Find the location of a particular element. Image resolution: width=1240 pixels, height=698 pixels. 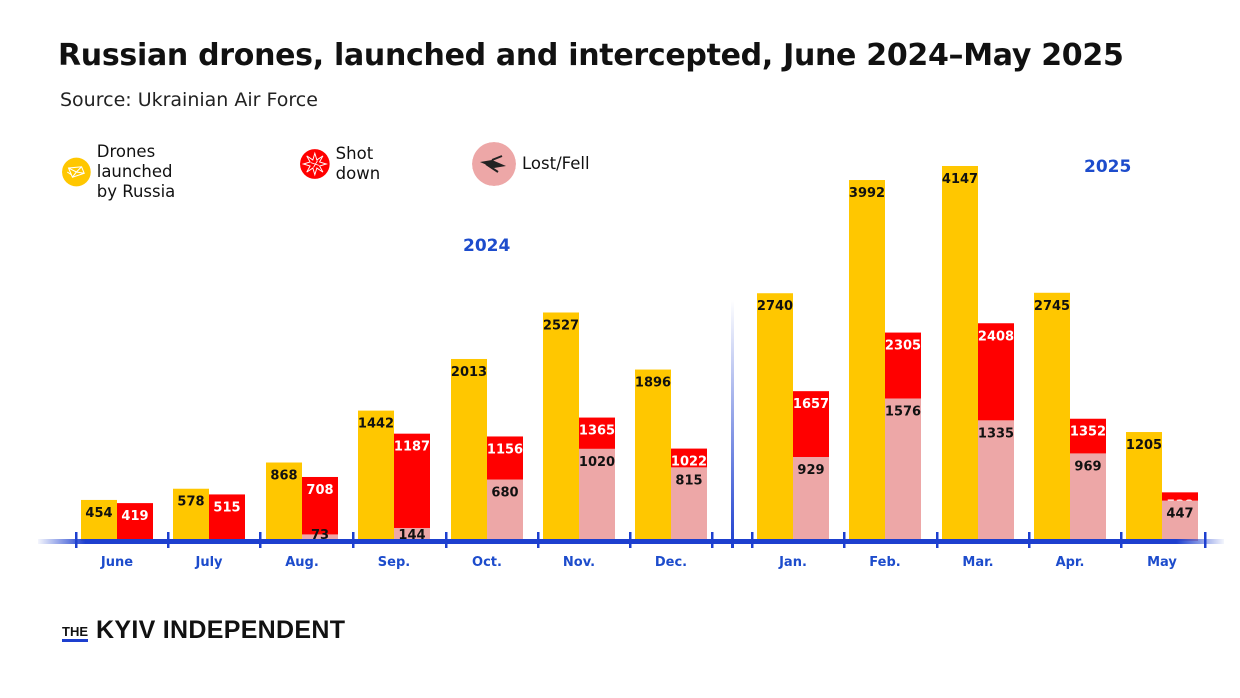

bar-lost-jan is located at coordinates (811, 498).